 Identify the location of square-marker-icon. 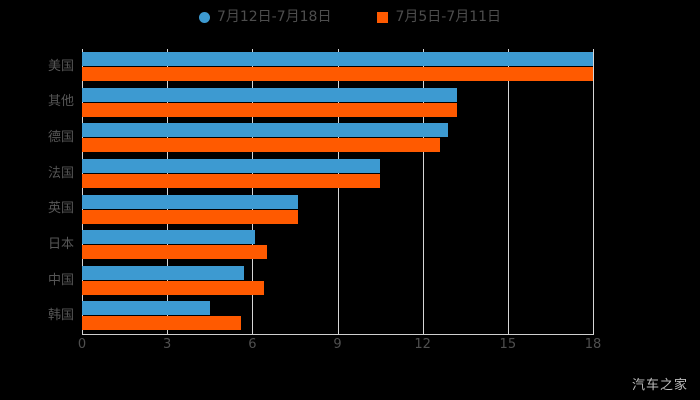
(383, 17).